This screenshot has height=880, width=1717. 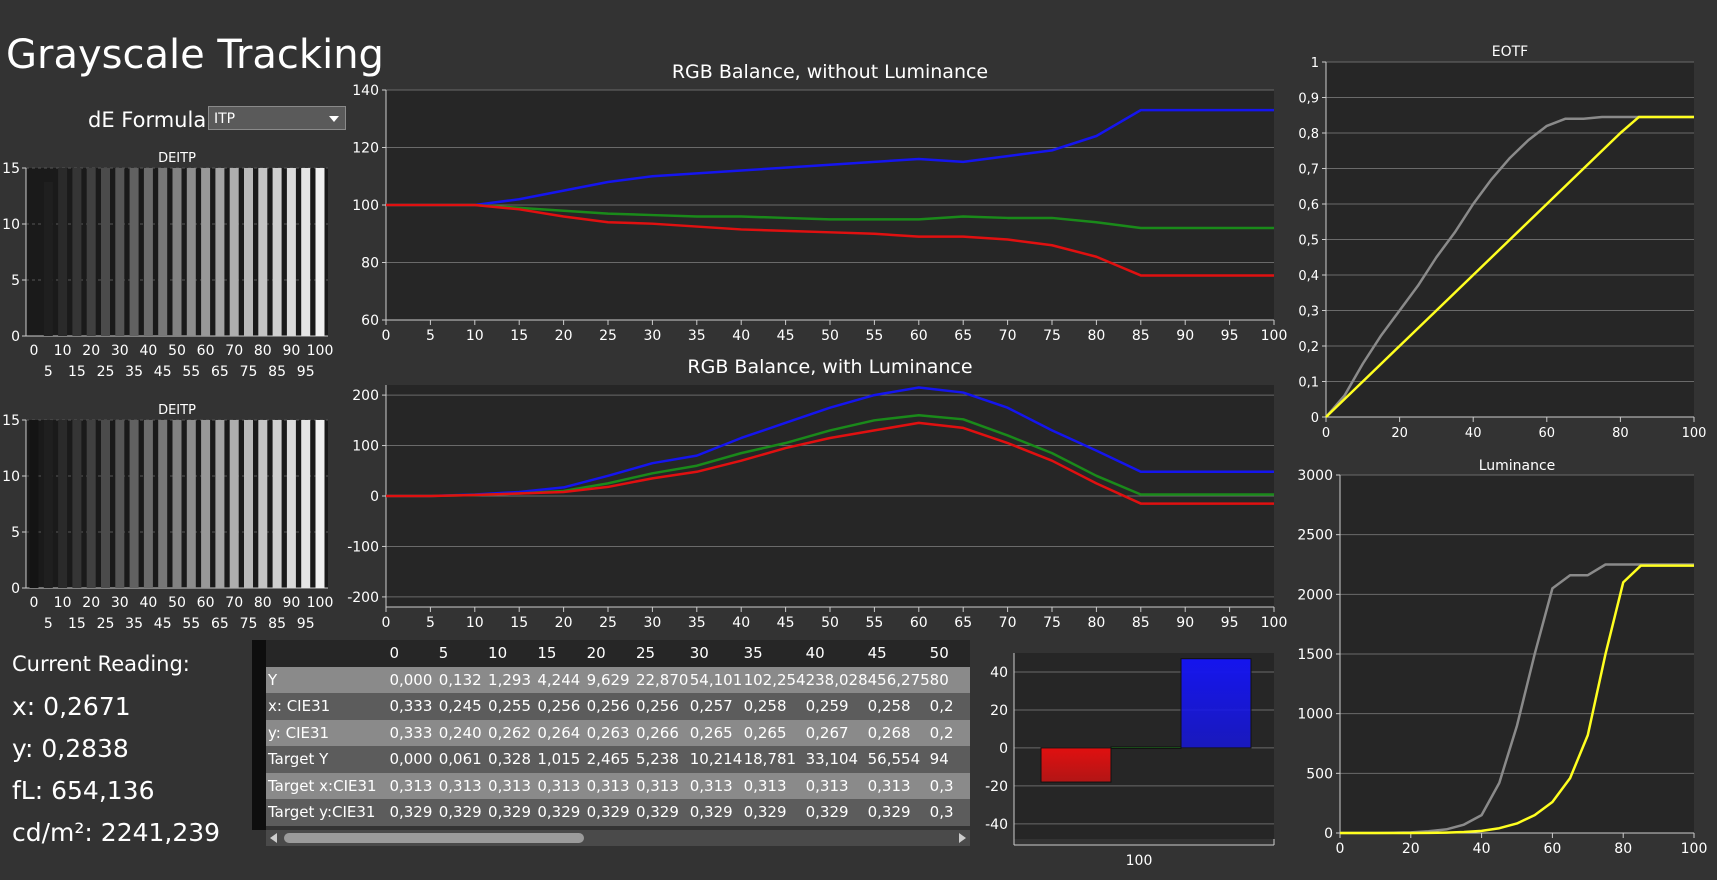 I want to click on table-cell: 1,015, so click(x=562, y=759).